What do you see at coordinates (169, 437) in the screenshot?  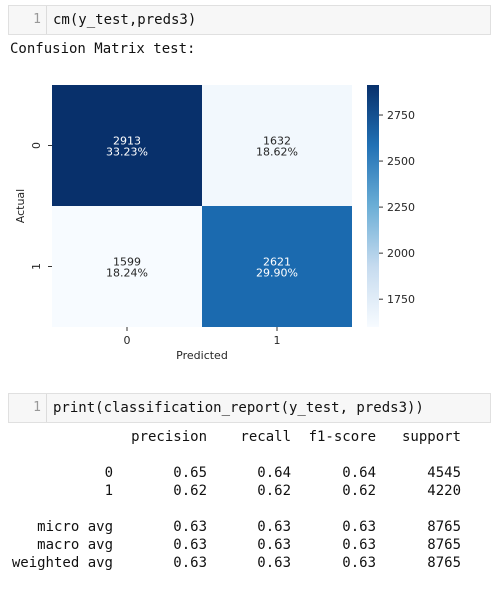 I see `report-cell: precision` at bounding box center [169, 437].